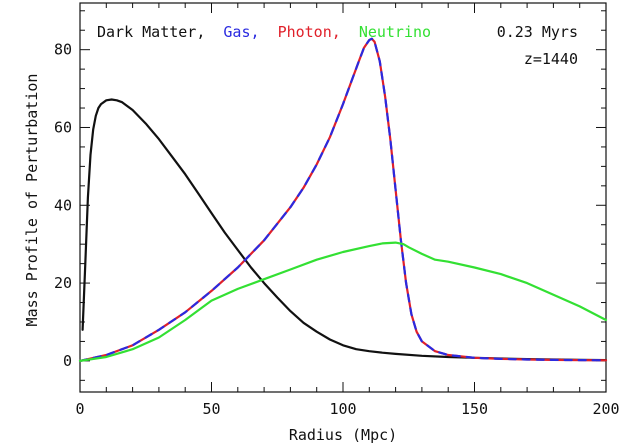  What do you see at coordinates (63, 205) in the screenshot?
I see `y-tick-label: 40` at bounding box center [63, 205].